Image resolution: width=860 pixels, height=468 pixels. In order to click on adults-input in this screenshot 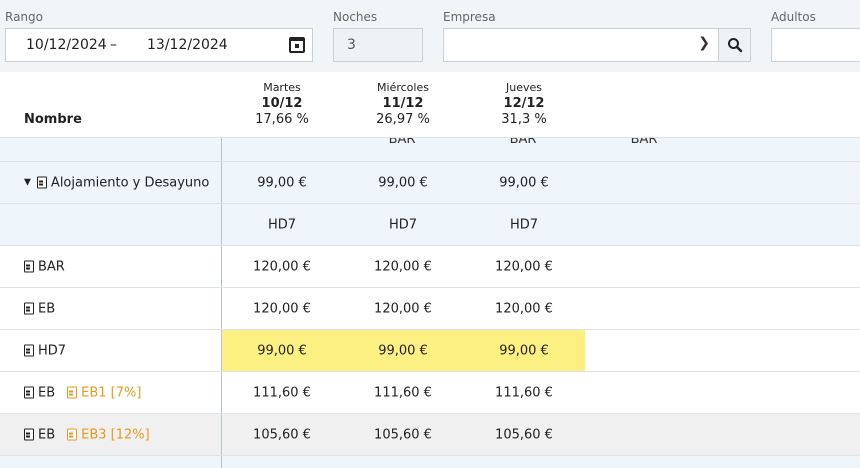, I will do `click(815, 45)`.